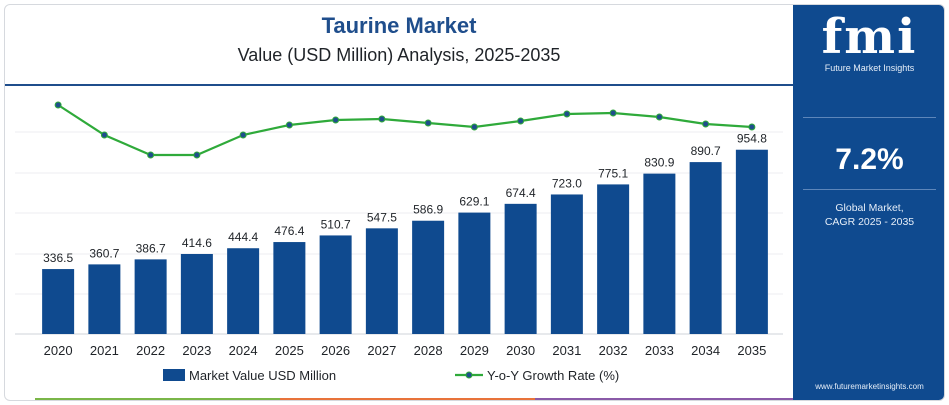  I want to click on x-tick-label: 2032, so click(613, 350).